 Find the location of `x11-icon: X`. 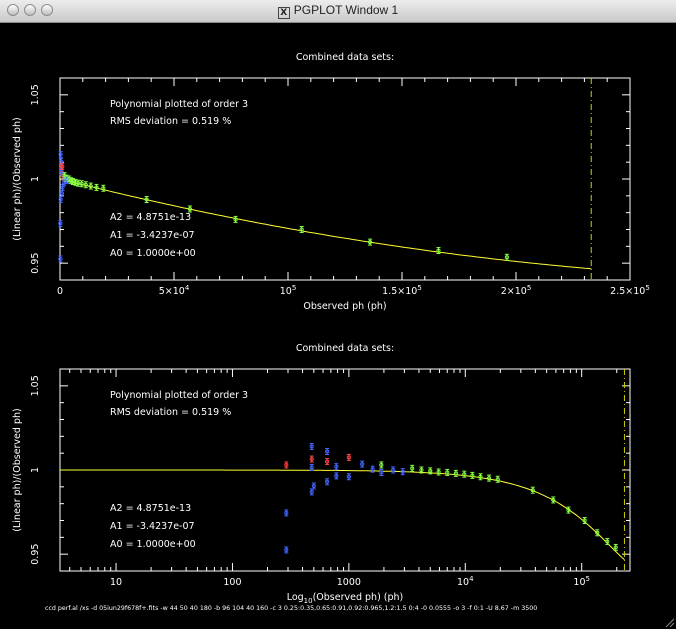

x11-icon: X is located at coordinates (283, 13).